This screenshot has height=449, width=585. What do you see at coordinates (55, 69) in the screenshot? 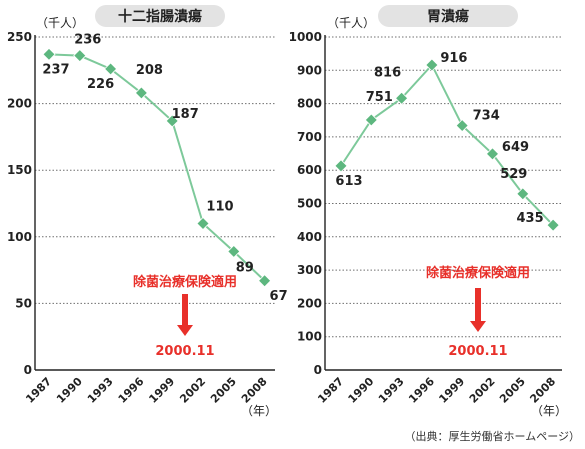
I see `data-label: 237` at bounding box center [55, 69].